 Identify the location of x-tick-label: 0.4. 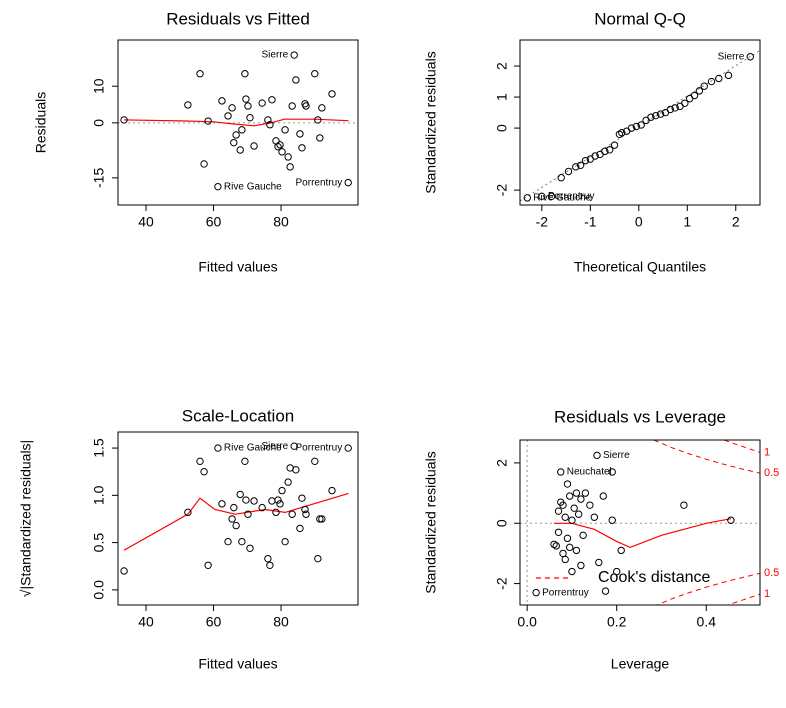
(707, 622).